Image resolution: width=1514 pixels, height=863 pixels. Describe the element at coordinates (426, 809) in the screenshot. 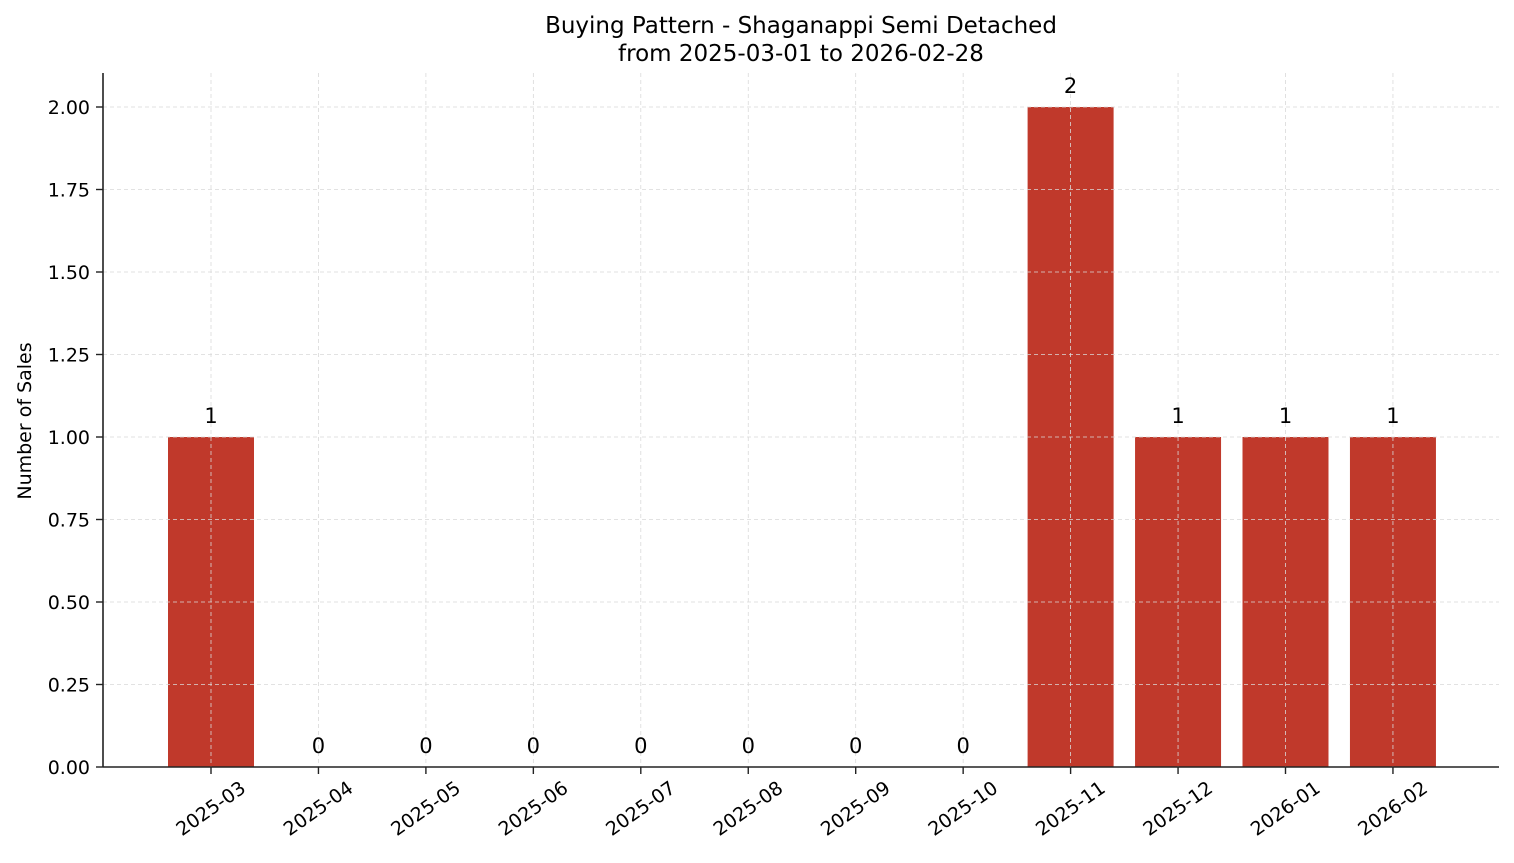

I see `x-tick-label: 2025-05` at that location.